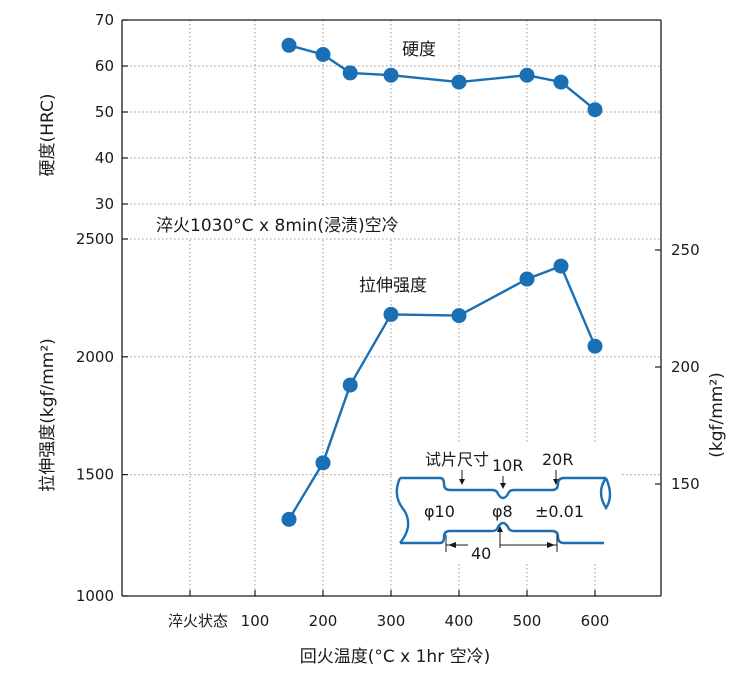  Describe the element at coordinates (439, 511) in the screenshot. I see `body-diameter-label: φ10` at that location.